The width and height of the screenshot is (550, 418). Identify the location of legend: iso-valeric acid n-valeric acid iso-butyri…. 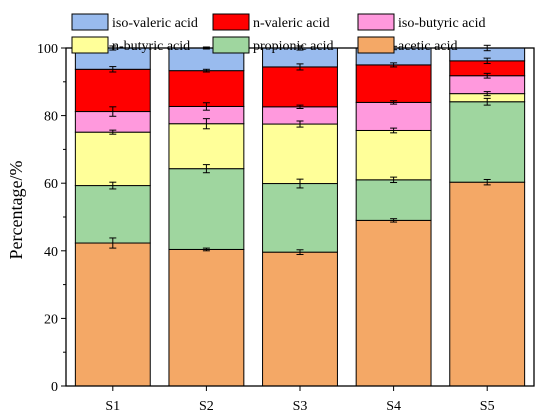
(278, 33).